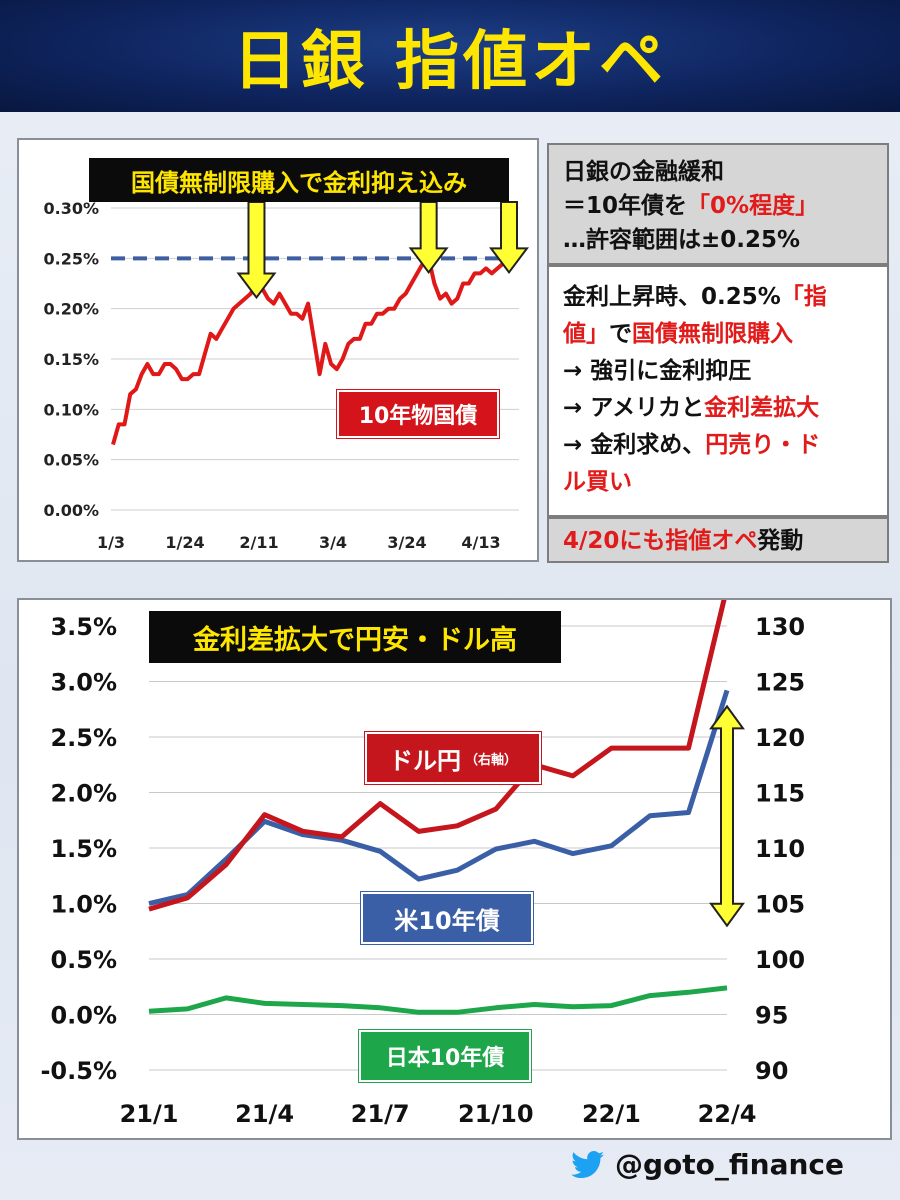 The height and width of the screenshot is (1200, 900). I want to click on right-ytick-label: 120, so click(780, 738).